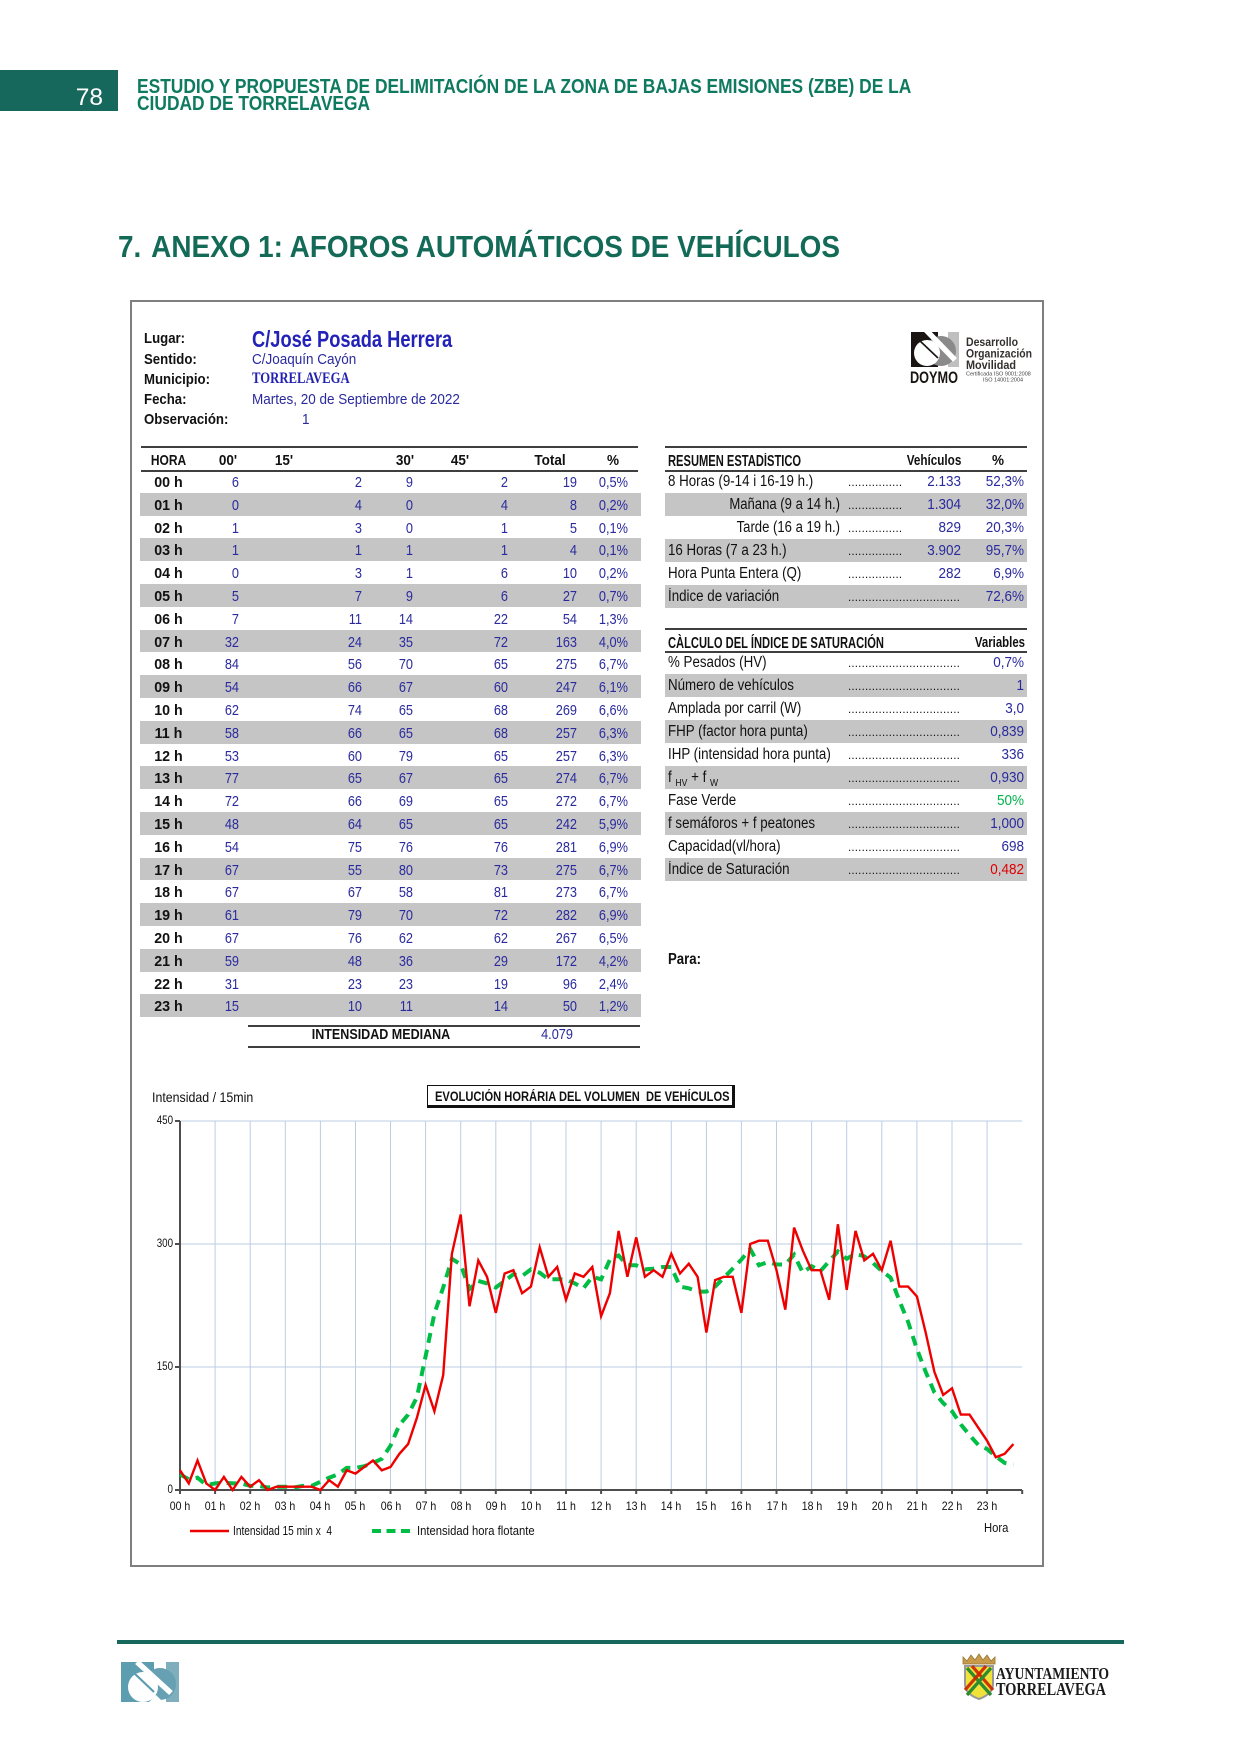 This screenshot has width=1240, height=1755. I want to click on svg-text: AYUNTAMIENTO, so click(1052, 1673).